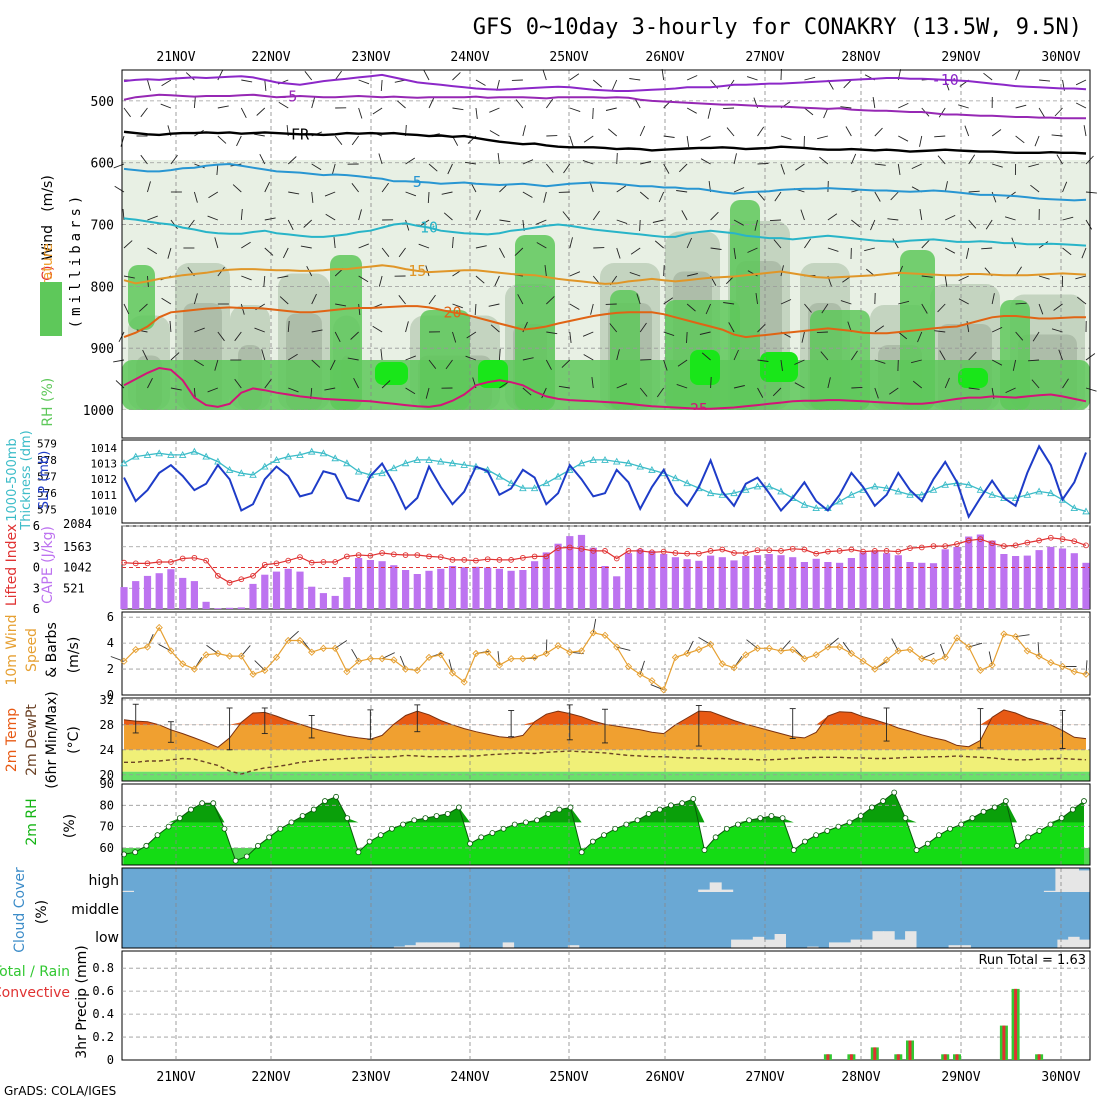 The image size is (1100, 1100). I want to click on wind-tick-label: 2, so click(110, 669).